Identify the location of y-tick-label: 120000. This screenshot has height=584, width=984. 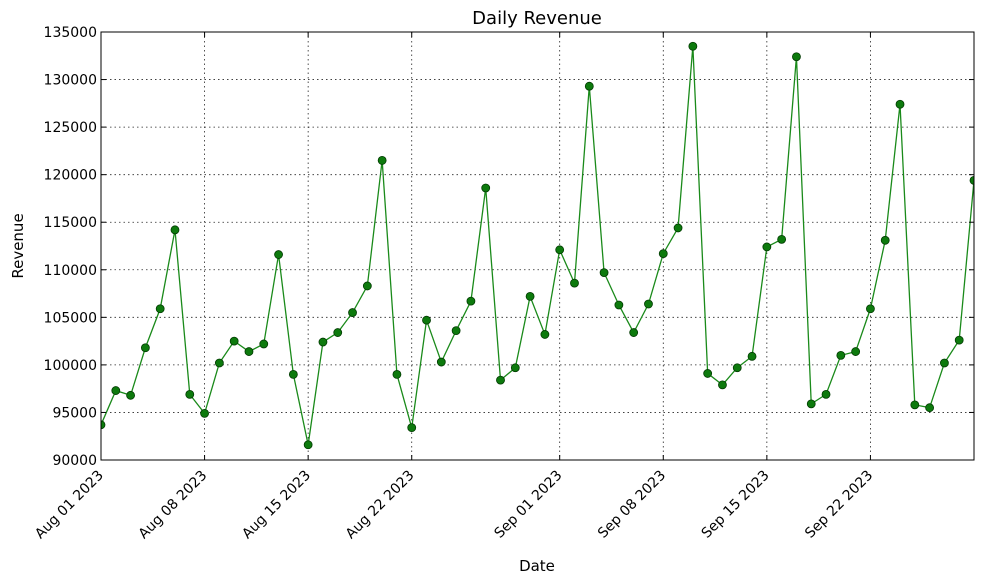
(70, 176).